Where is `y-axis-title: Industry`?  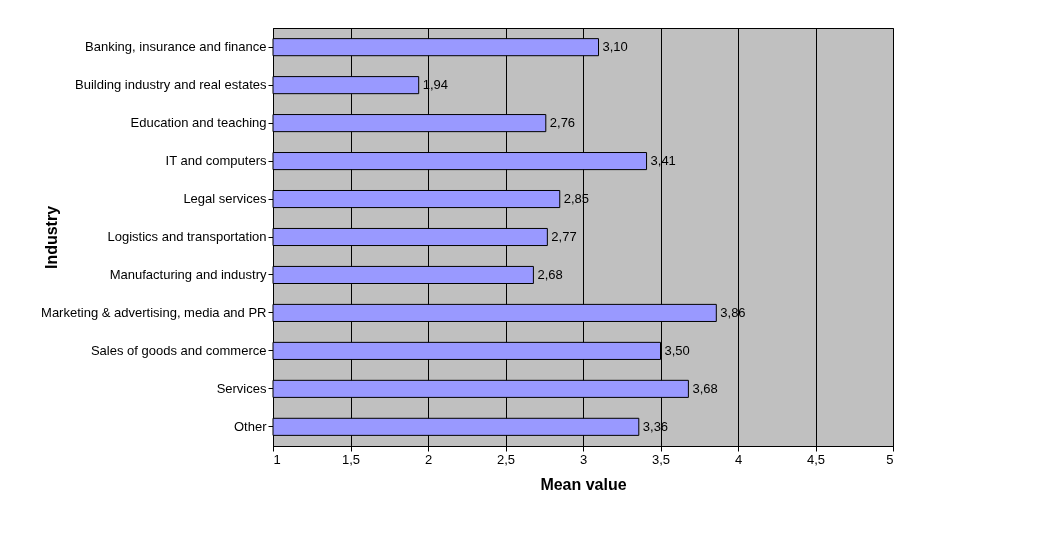 y-axis-title: Industry is located at coordinates (51, 237).